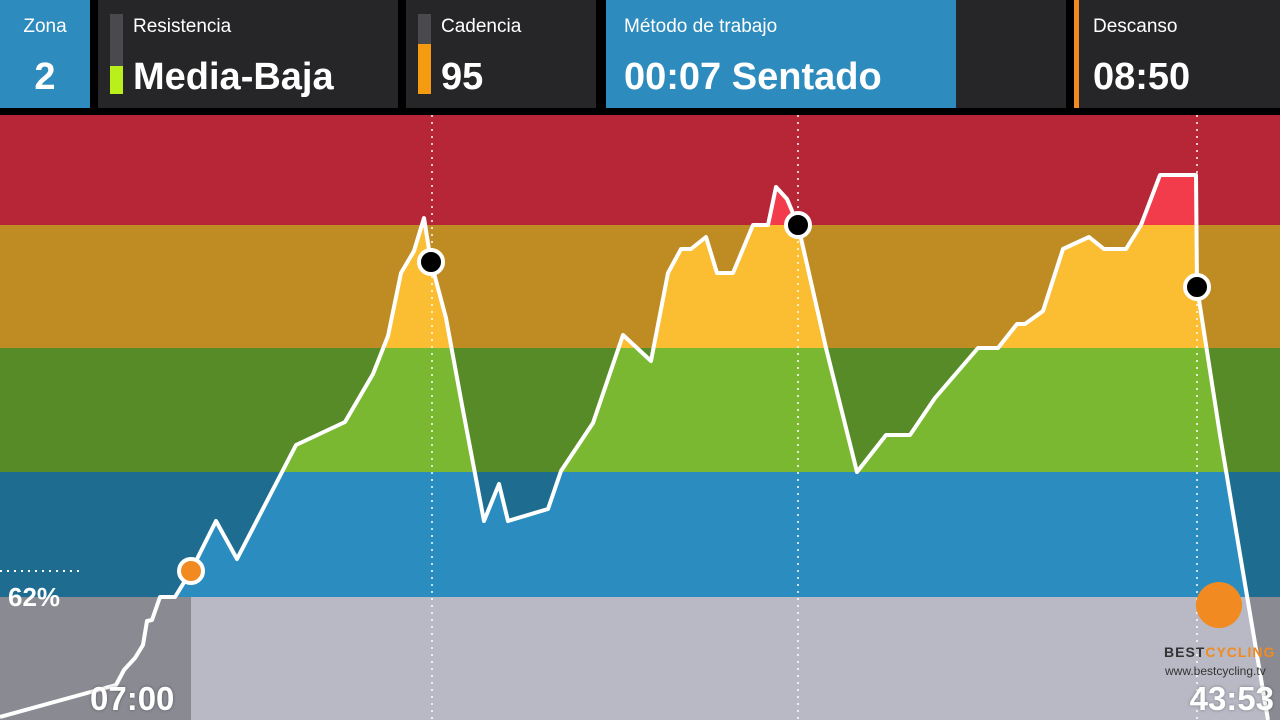  Describe the element at coordinates (1135, 26) in the screenshot. I see `descanso-label: Descanso` at that location.